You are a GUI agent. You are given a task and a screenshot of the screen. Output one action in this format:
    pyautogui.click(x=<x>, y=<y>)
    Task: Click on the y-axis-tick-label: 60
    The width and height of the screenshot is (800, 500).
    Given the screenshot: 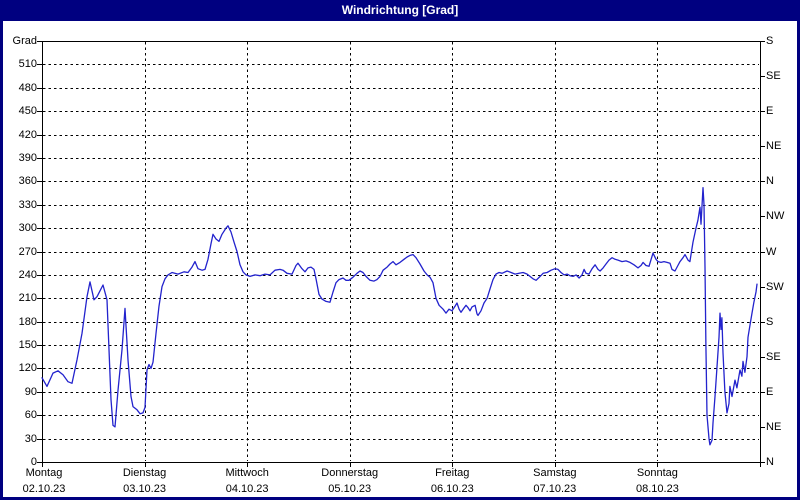 What is the action you would take?
    pyautogui.click(x=30, y=415)
    